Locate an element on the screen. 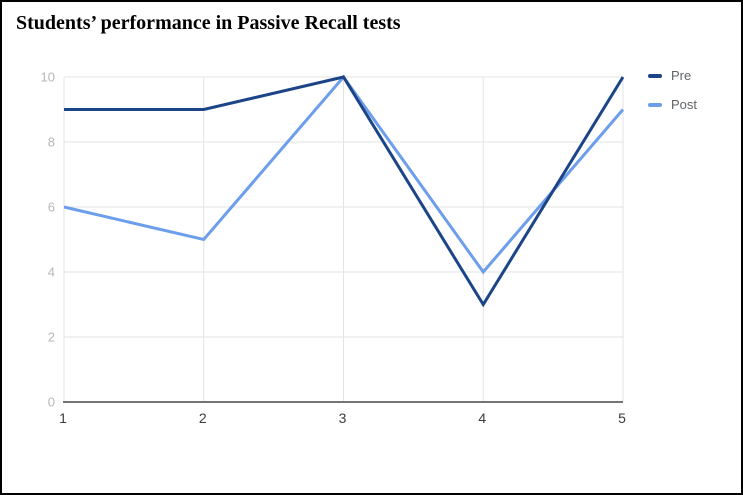  x-tick-label: 4 is located at coordinates (482, 418).